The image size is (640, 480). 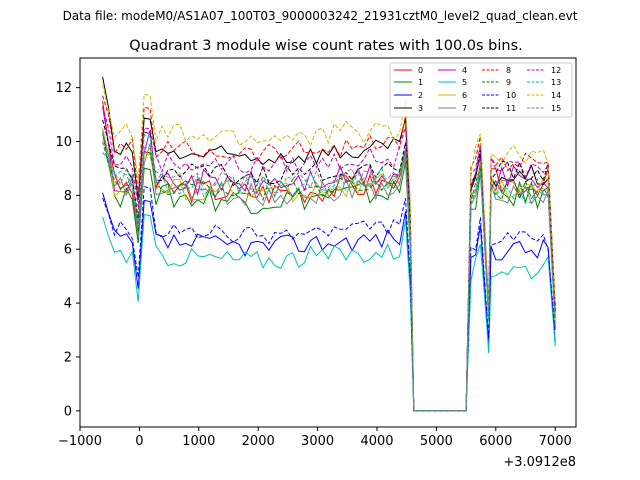 I want to click on legend-label-15: 15, so click(x=556, y=108).